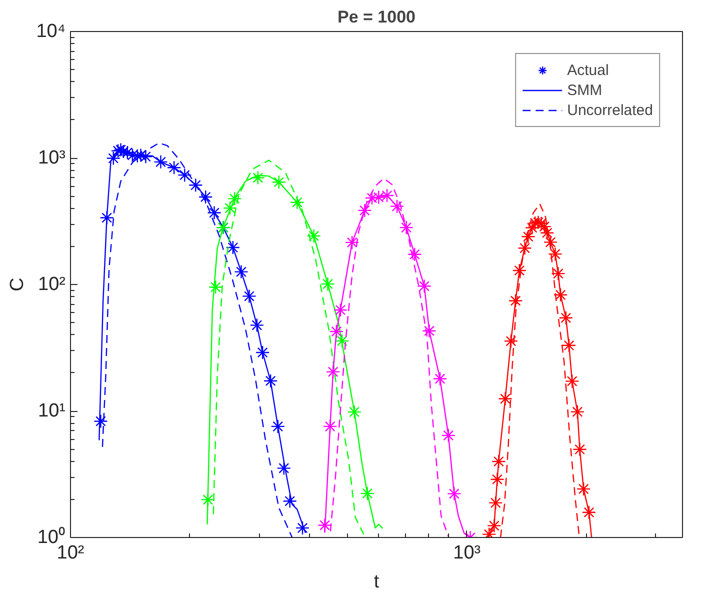  I want to click on x-axis-title: t, so click(377, 582).